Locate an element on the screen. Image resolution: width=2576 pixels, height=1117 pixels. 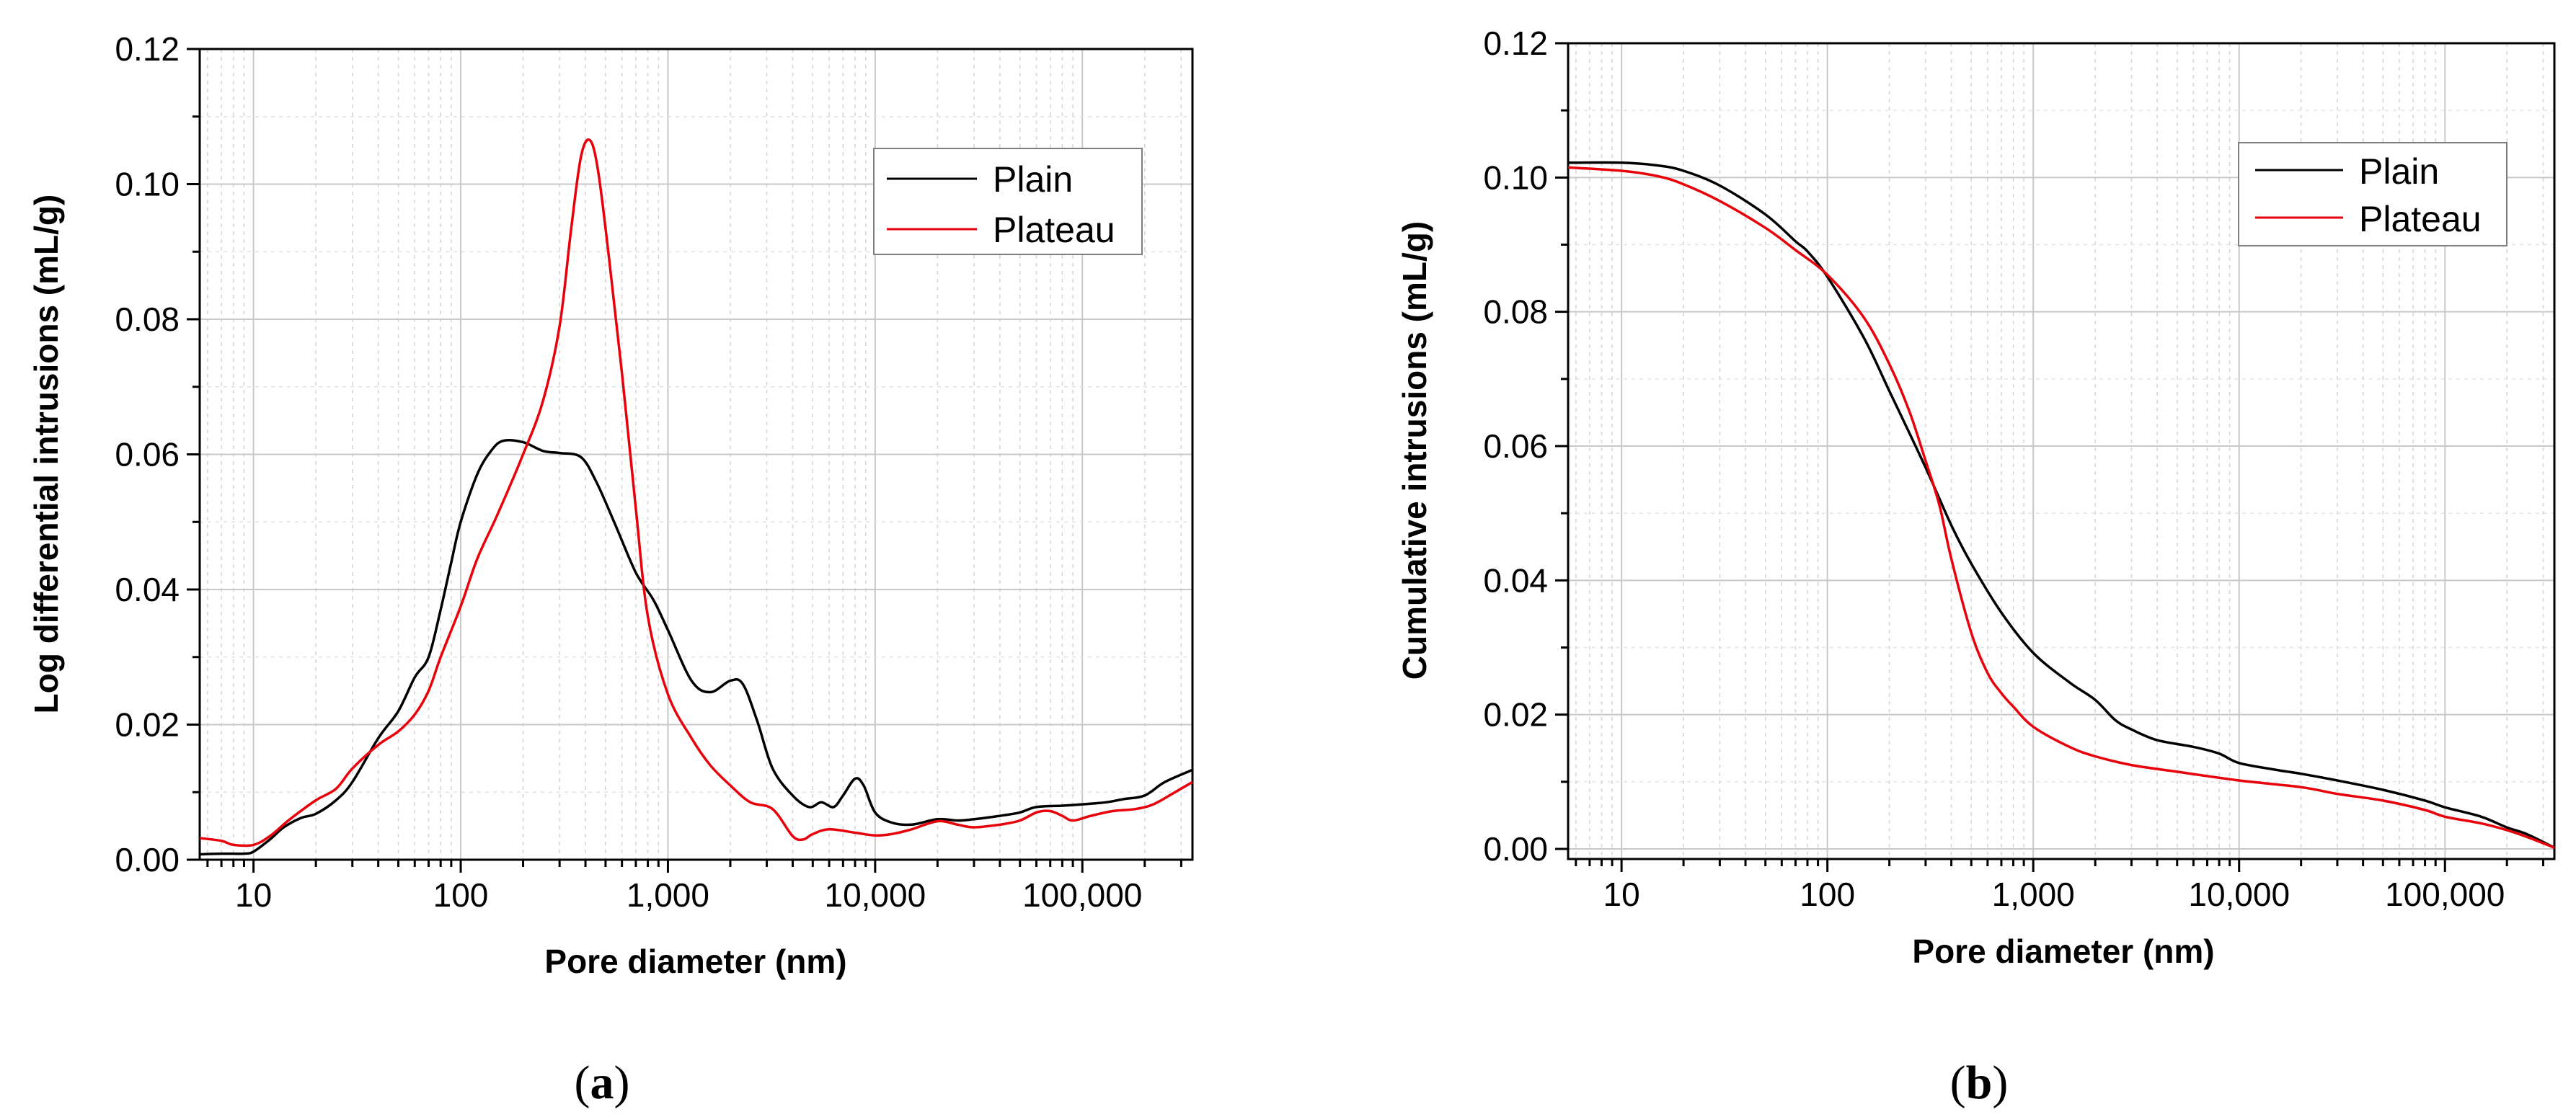
legend-b: Plain Plateau is located at coordinates (2373, 194).